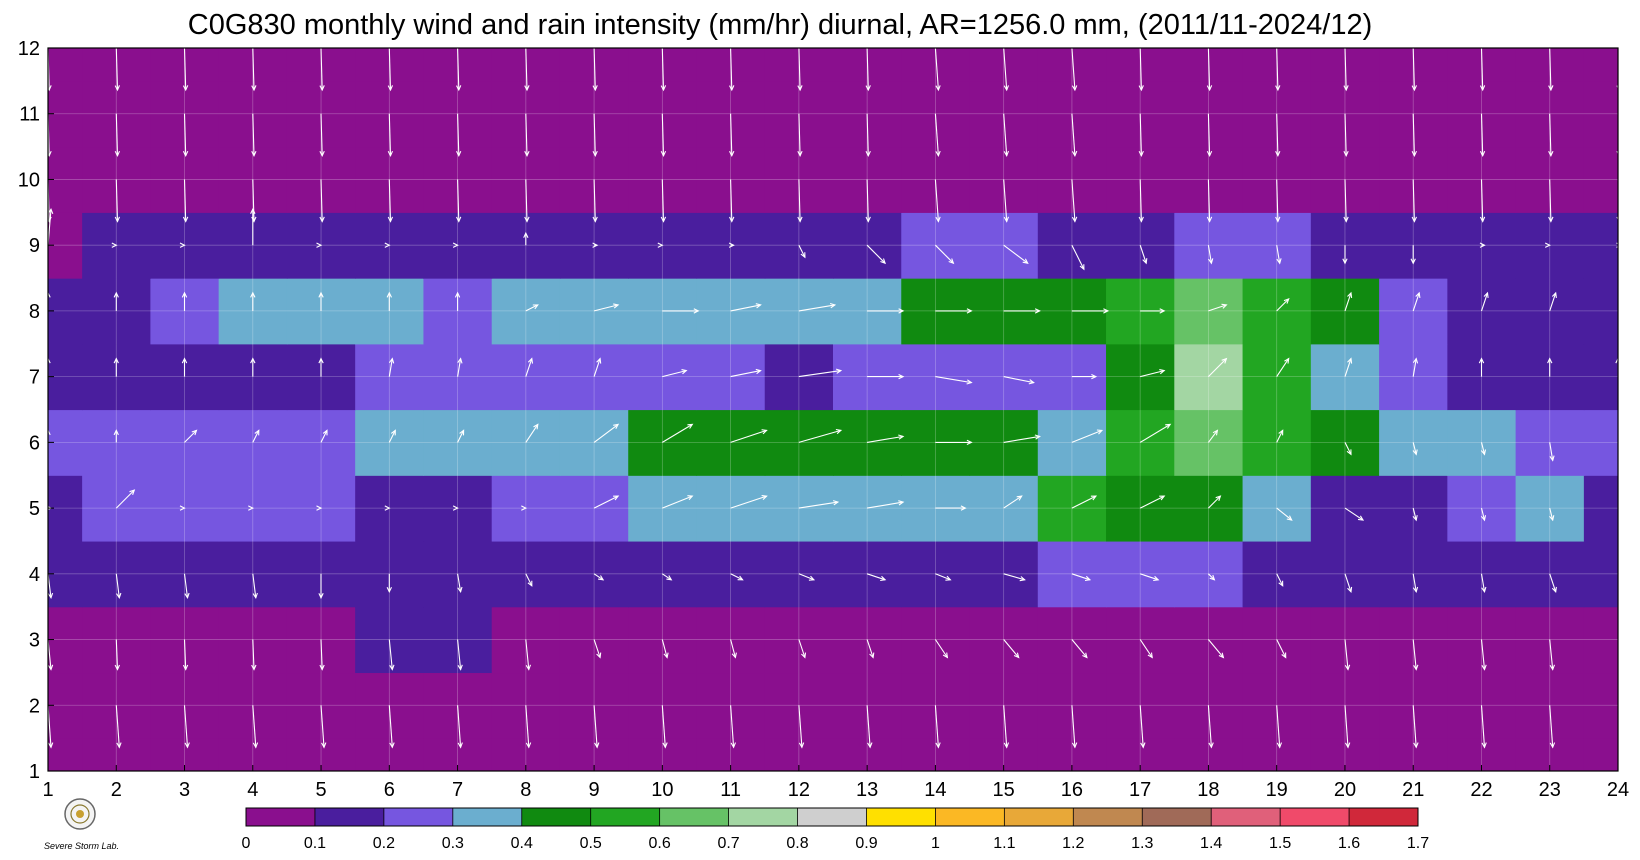 This screenshot has width=1640, height=860. What do you see at coordinates (970, 817) in the screenshot?
I see `colorbar-swatch` at bounding box center [970, 817].